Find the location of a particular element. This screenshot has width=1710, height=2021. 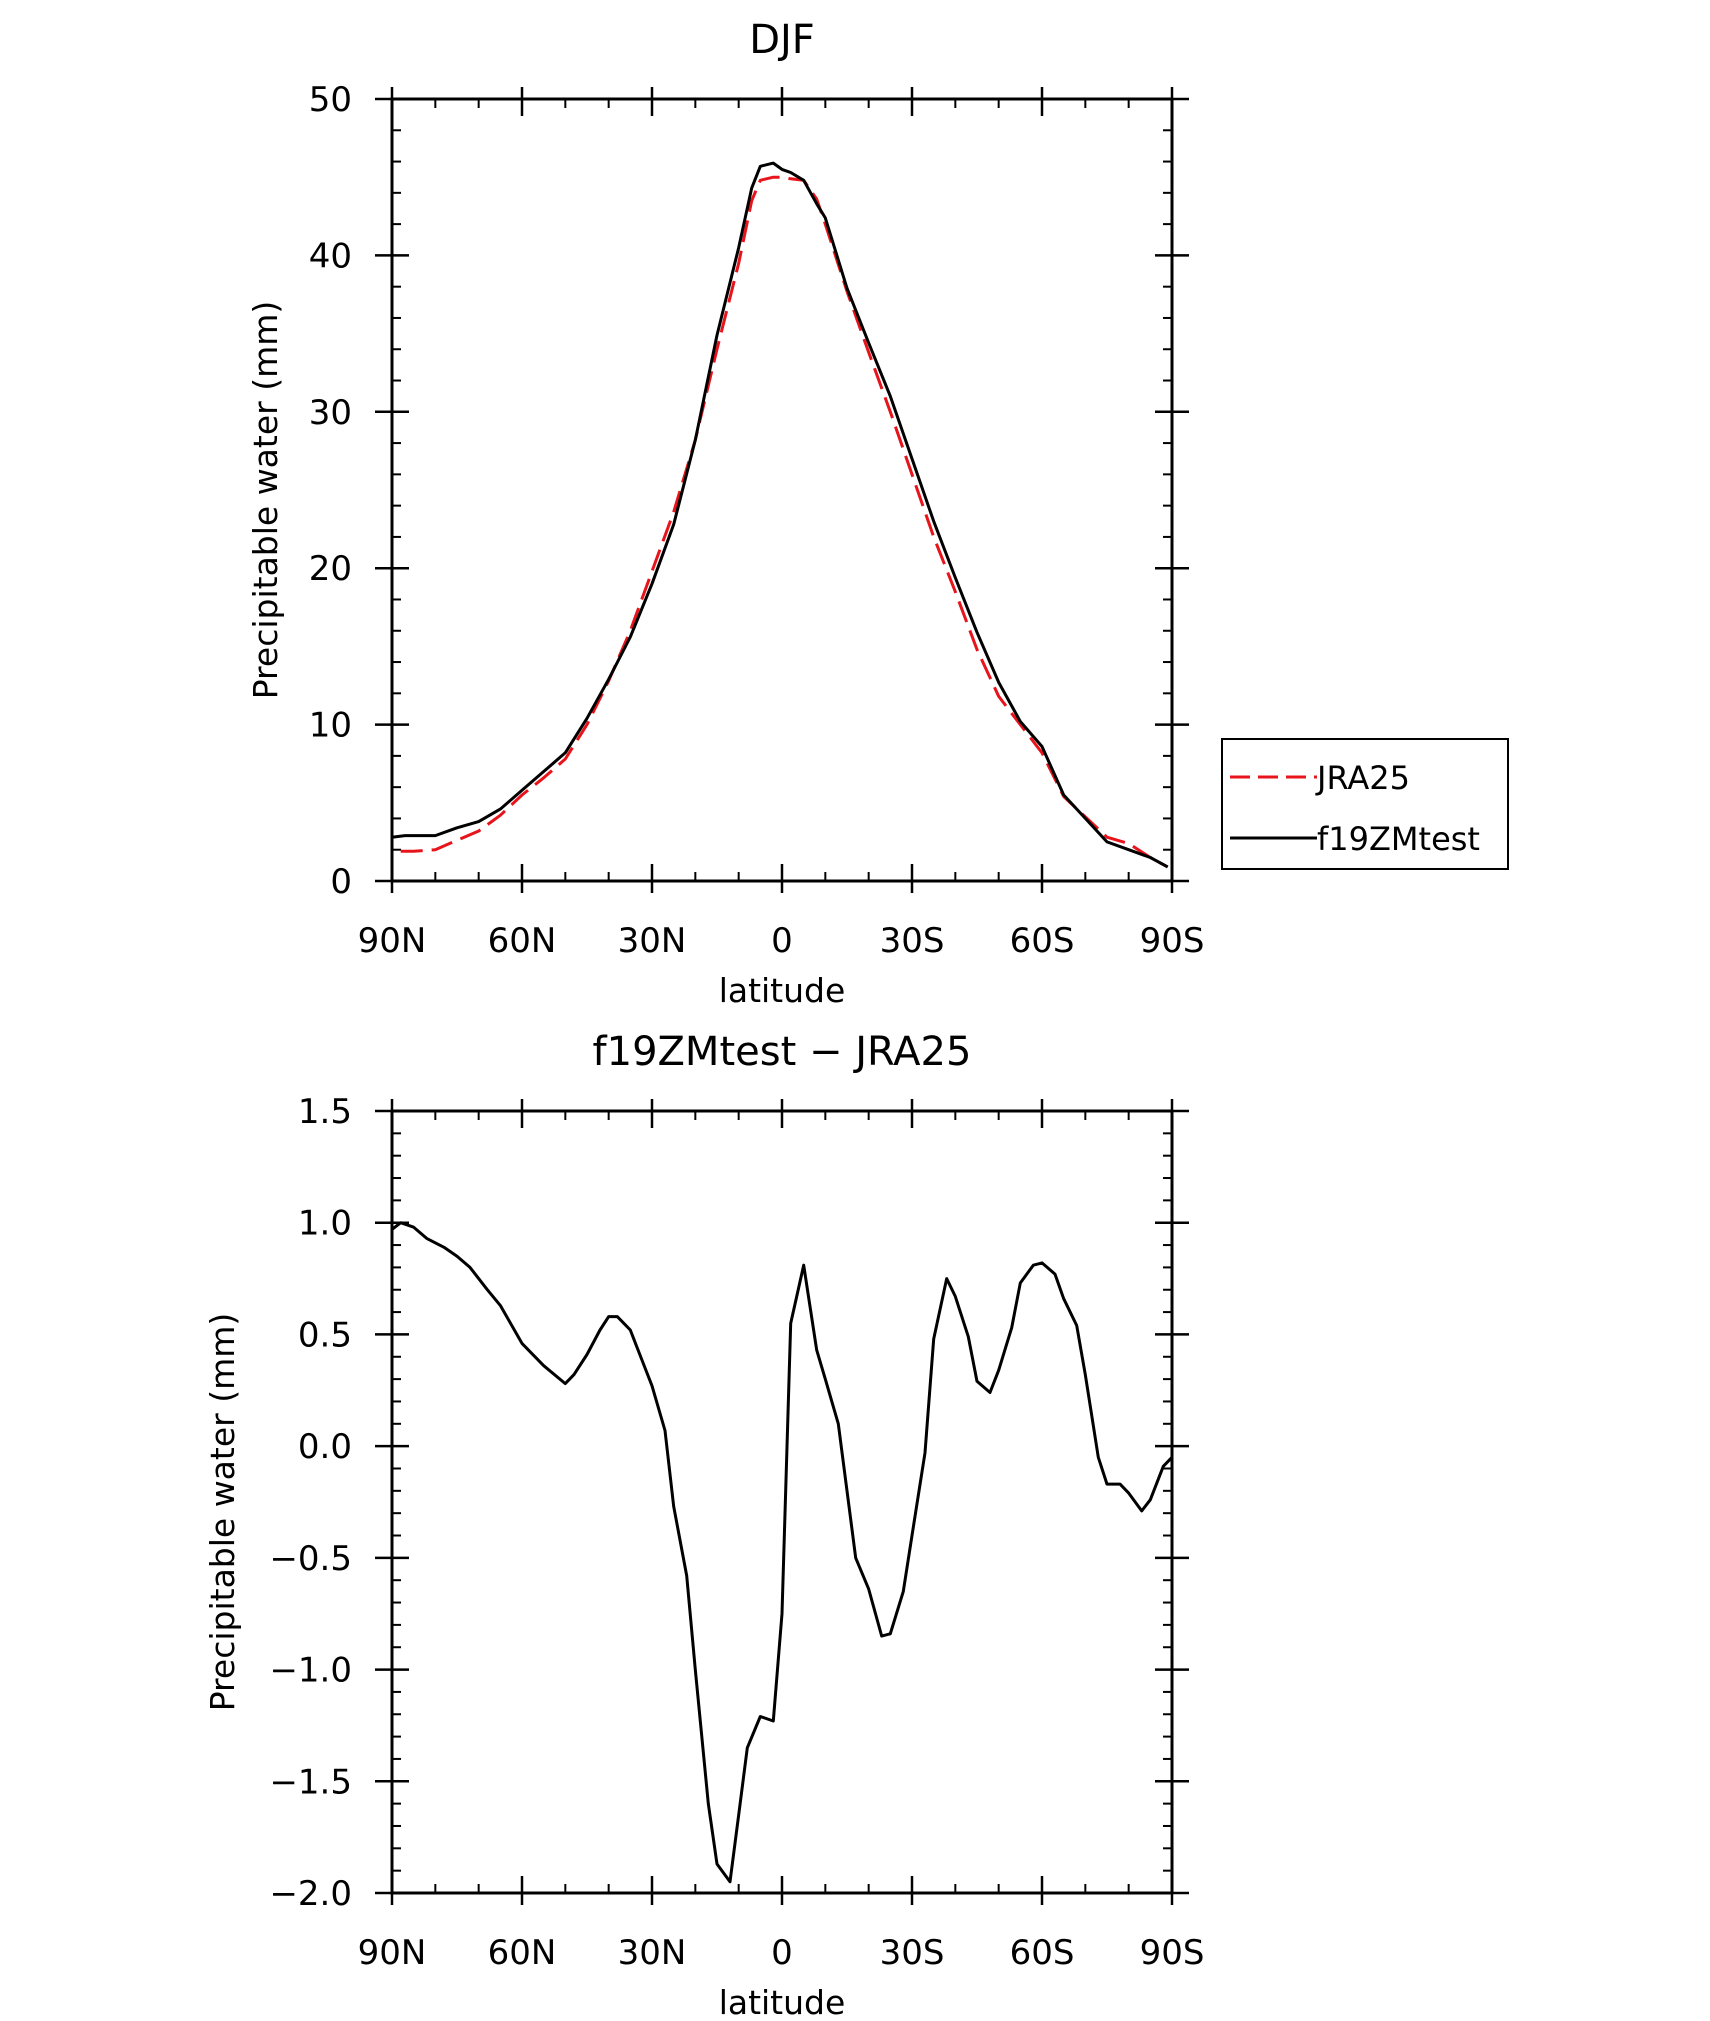

y-tick-label: 1.0 is located at coordinates (325, 1224).